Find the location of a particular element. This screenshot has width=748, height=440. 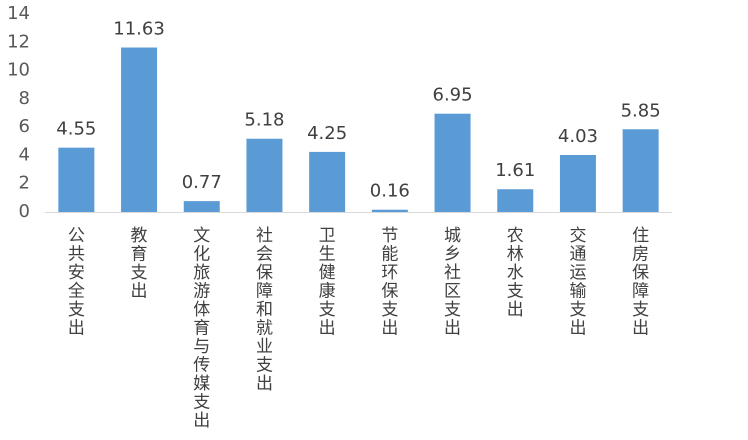

data-label: 5.85 is located at coordinates (641, 110).